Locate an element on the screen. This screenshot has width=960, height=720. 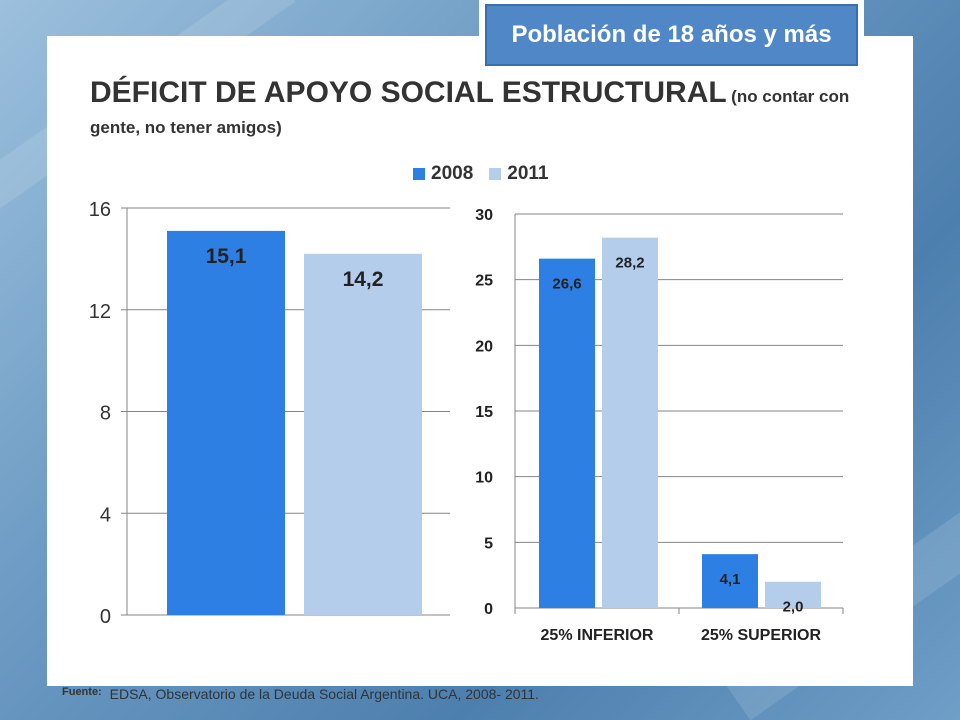
y-tick-label: 15 is located at coordinates (484, 412).